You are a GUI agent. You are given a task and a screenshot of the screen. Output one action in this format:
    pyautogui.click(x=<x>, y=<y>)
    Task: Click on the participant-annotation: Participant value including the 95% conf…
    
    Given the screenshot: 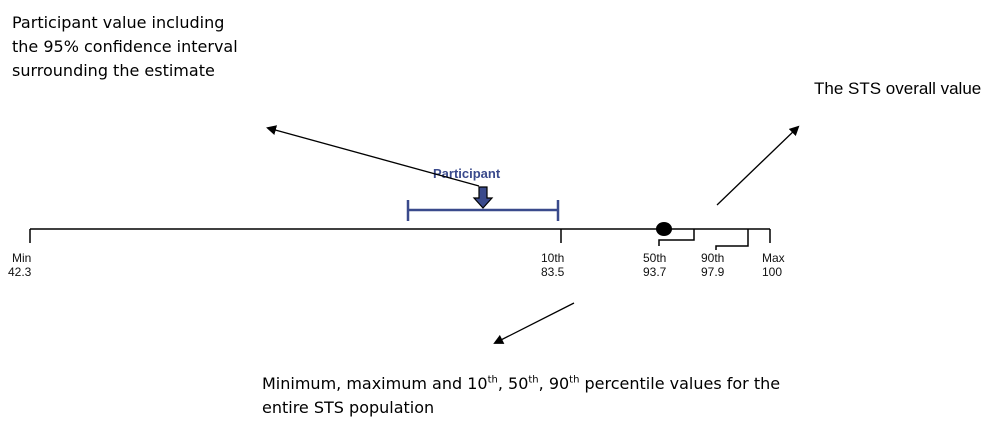 What is the action you would take?
    pyautogui.click(x=125, y=46)
    